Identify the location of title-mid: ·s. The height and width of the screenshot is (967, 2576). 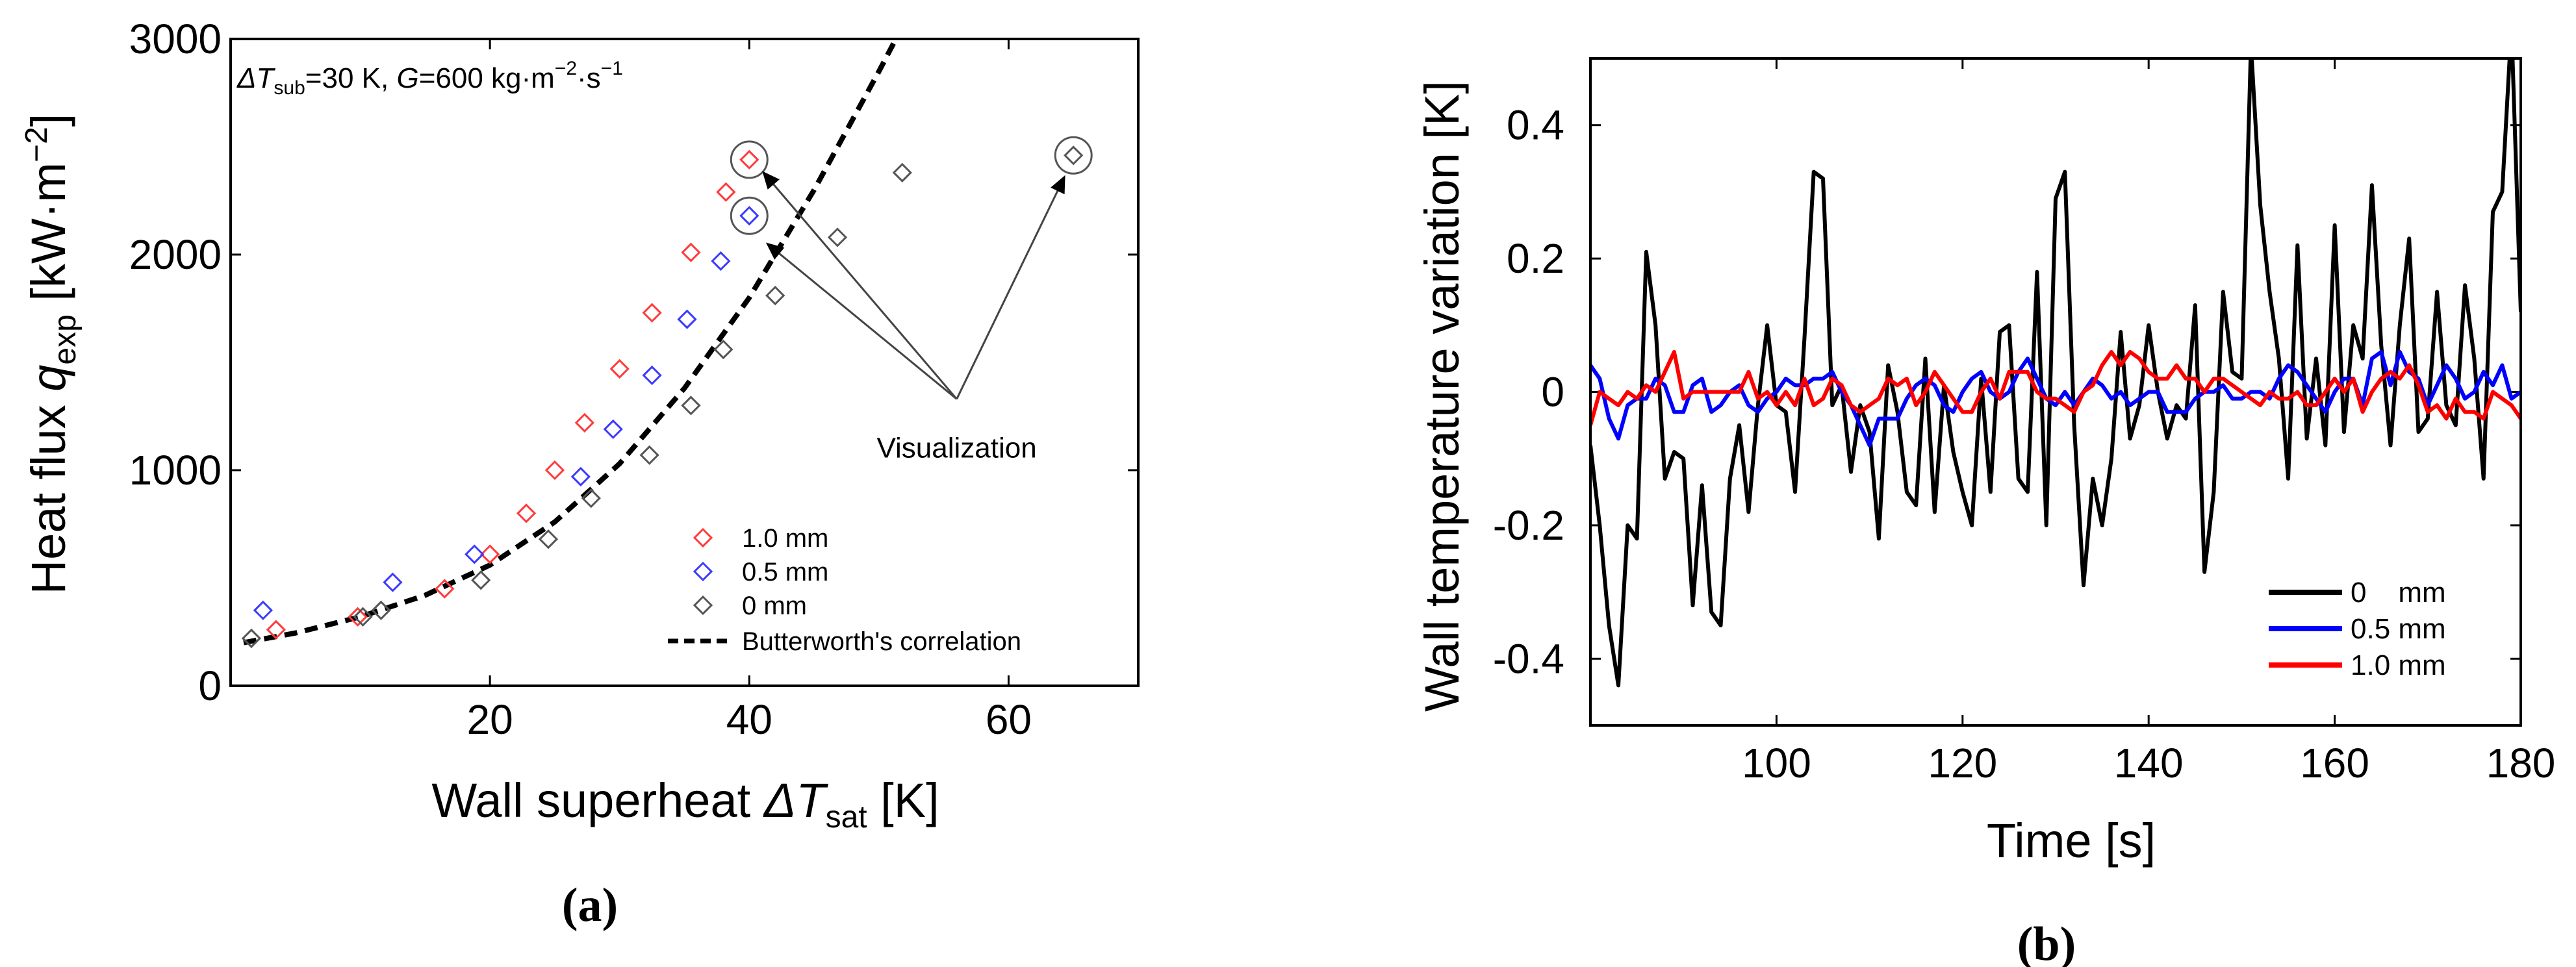
(589, 78).